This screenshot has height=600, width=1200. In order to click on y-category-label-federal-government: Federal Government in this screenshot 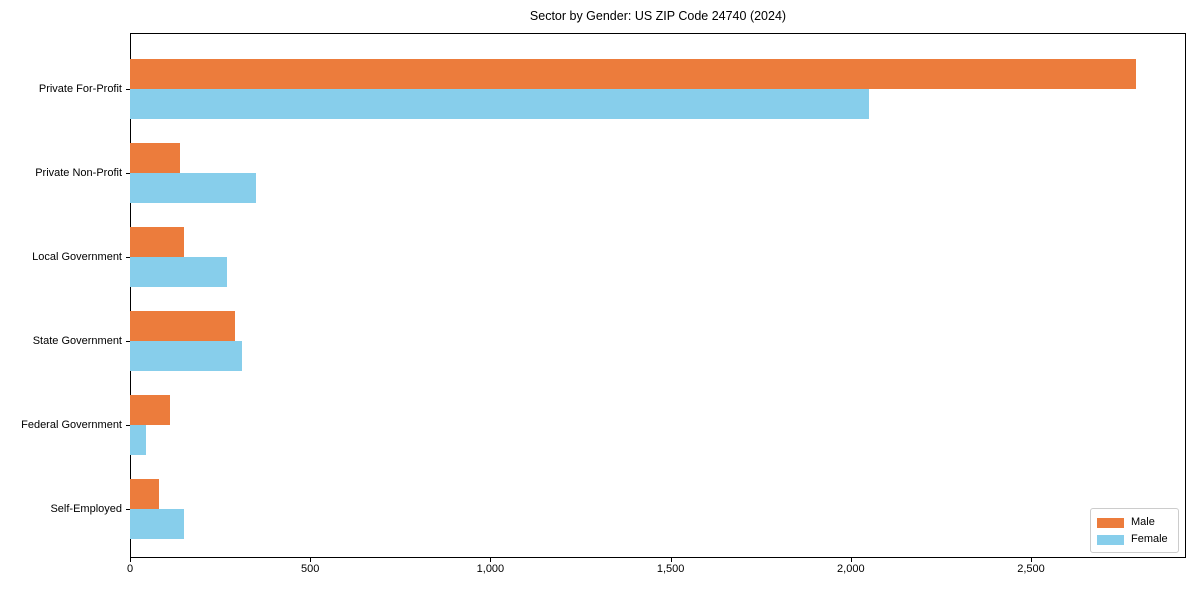, I will do `click(71, 425)`.